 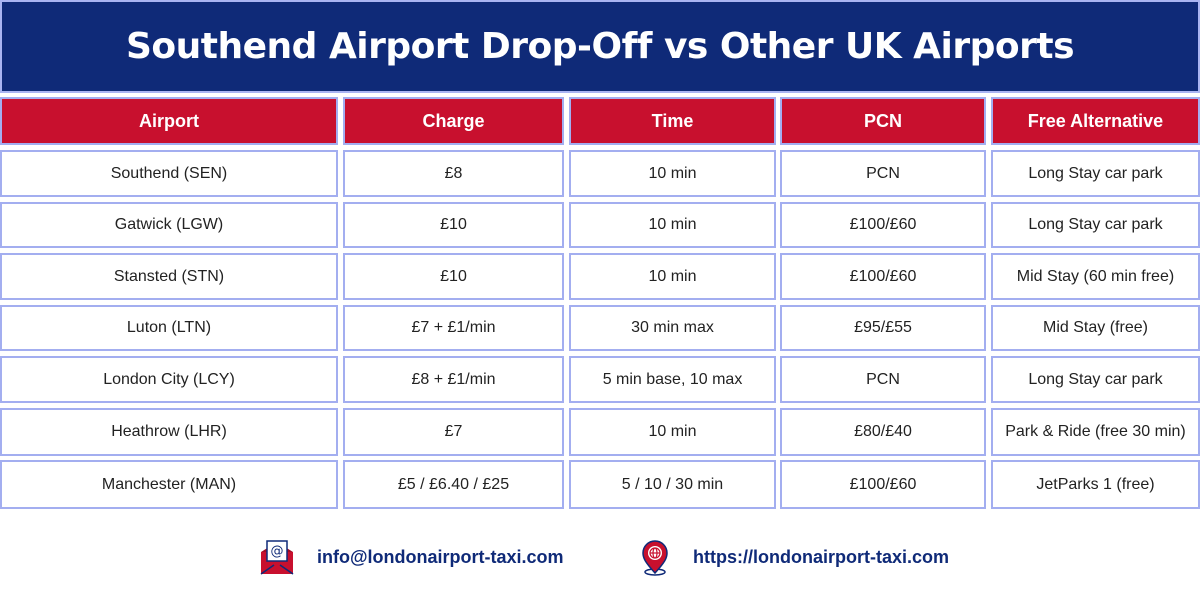 What do you see at coordinates (1095, 484) in the screenshot?
I see `table-cell: JetParks 1 (free)` at bounding box center [1095, 484].